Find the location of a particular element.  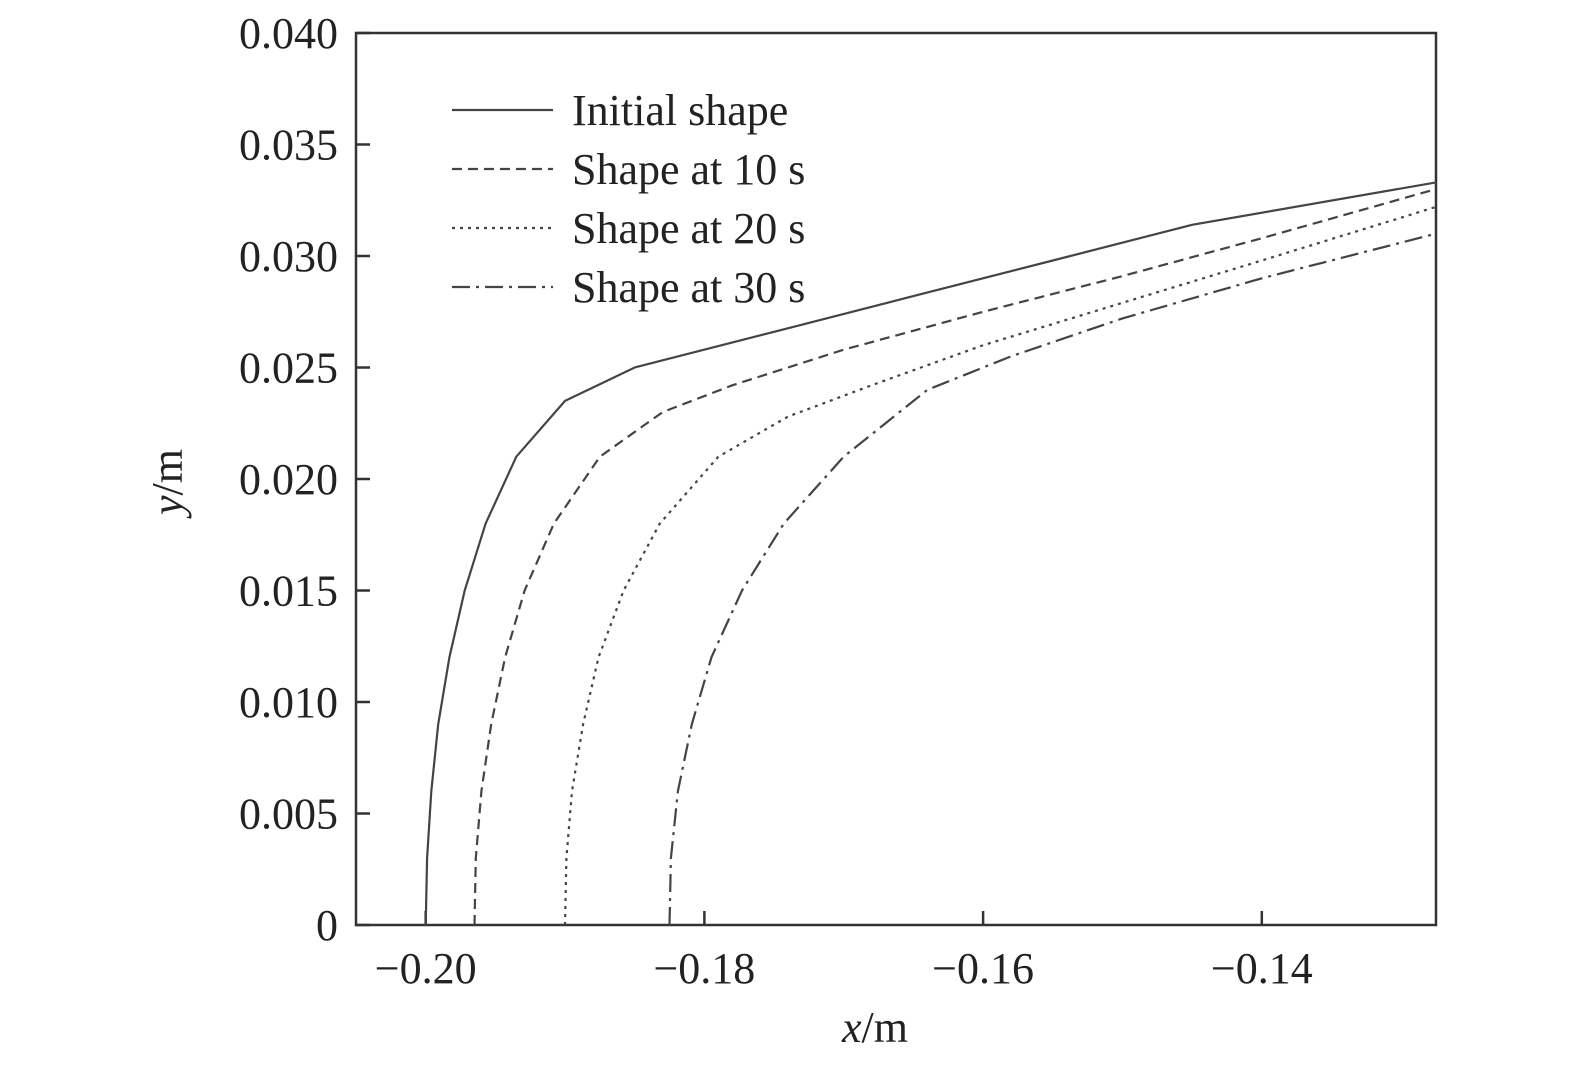

x-axis-label: x/m is located at coordinates (874, 1027).